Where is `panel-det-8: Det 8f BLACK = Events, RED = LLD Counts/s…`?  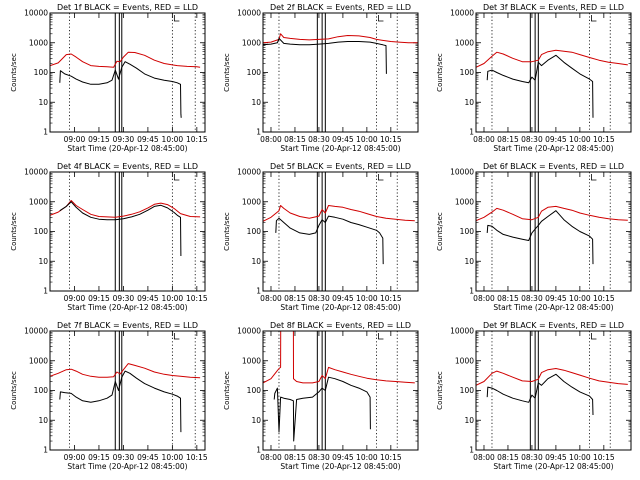 panel-det-8: Det 8f BLACK = Events, RED = LLD Counts/s… is located at coordinates (321, 396).